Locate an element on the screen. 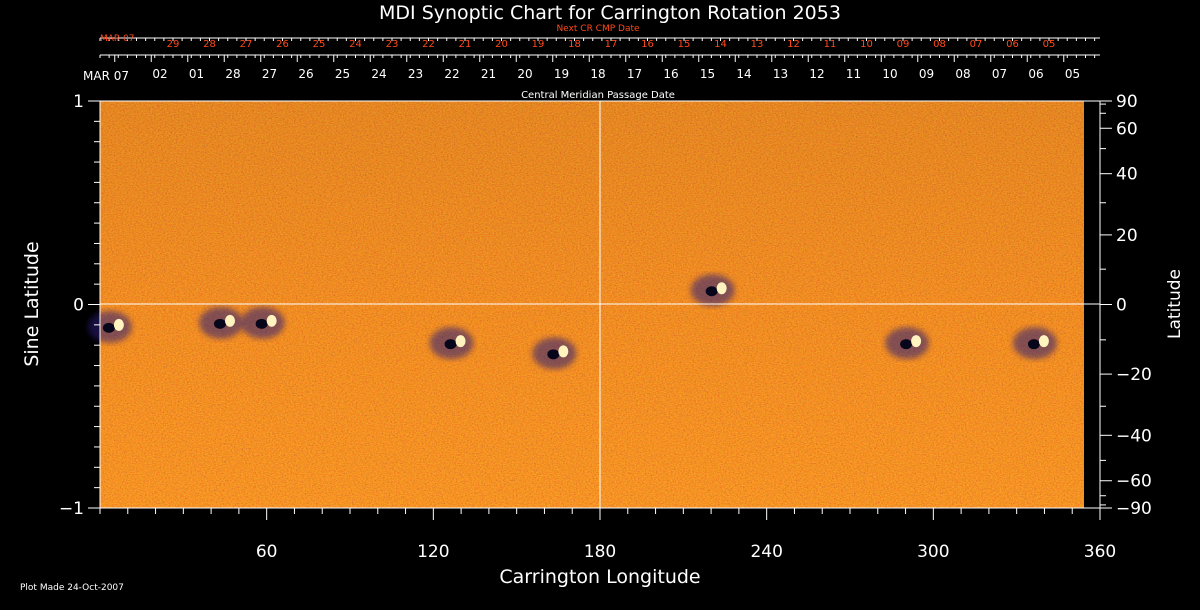 The height and width of the screenshot is (610, 1200). next-cr-date-label: 20 is located at coordinates (501, 44).